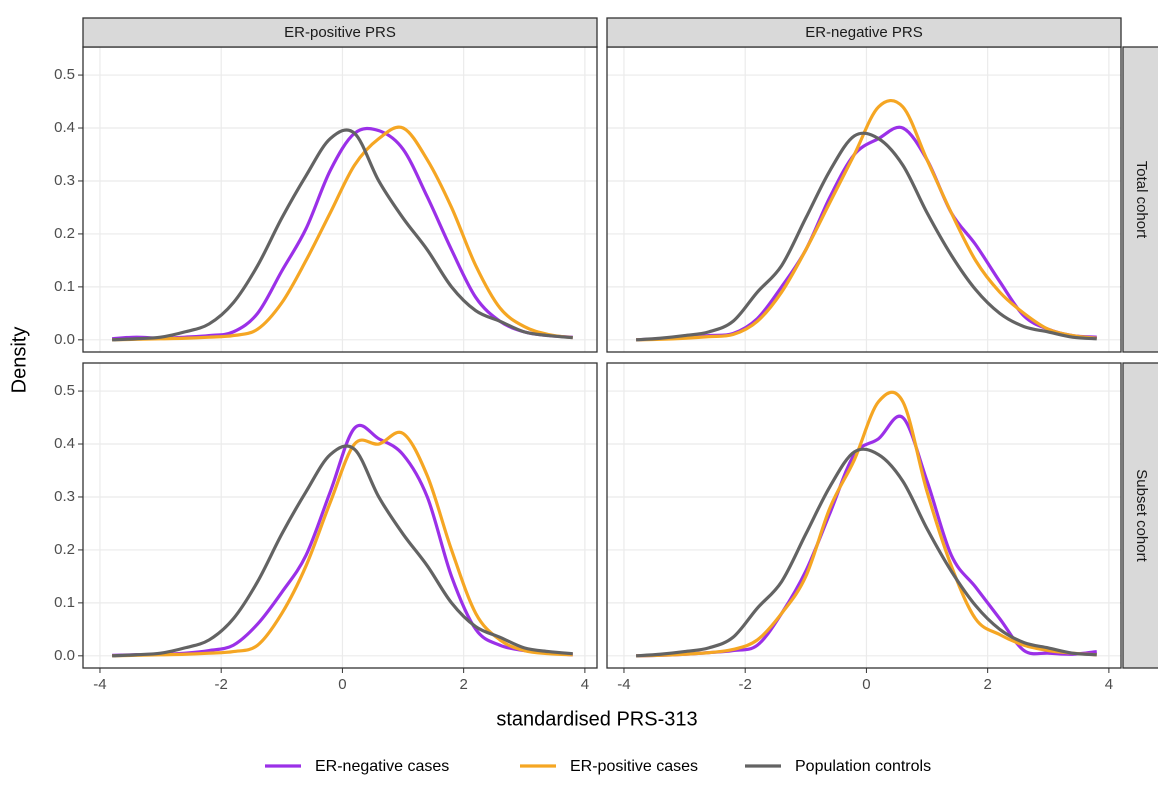  What do you see at coordinates (19, 360) in the screenshot?
I see `y-axis-title: Density` at bounding box center [19, 360].